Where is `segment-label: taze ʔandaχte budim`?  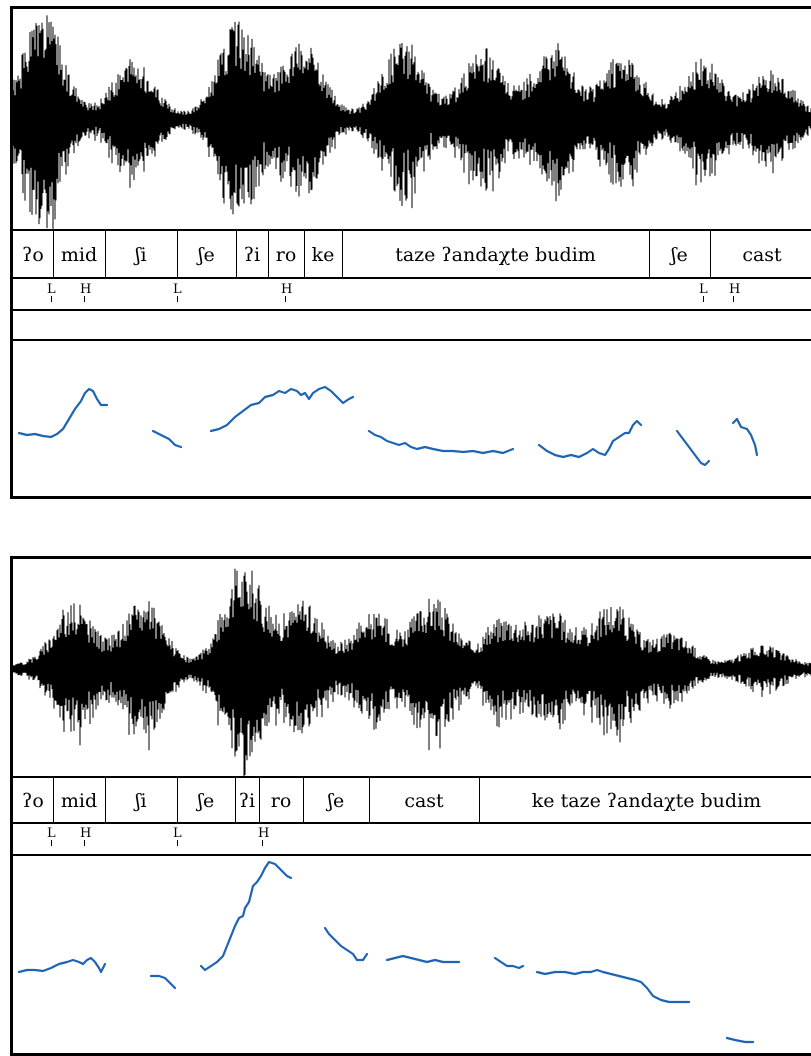
segment-label: taze ʔandaχte budim is located at coordinates (495, 255).